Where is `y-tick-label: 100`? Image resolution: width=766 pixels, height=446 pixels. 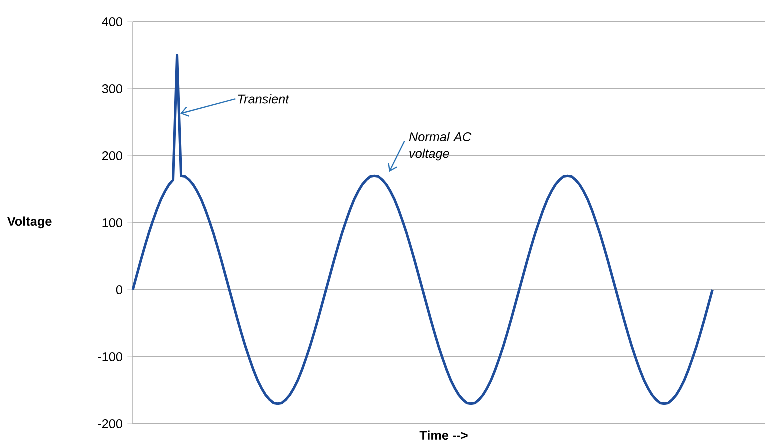
y-tick-label: 100 is located at coordinates (112, 223).